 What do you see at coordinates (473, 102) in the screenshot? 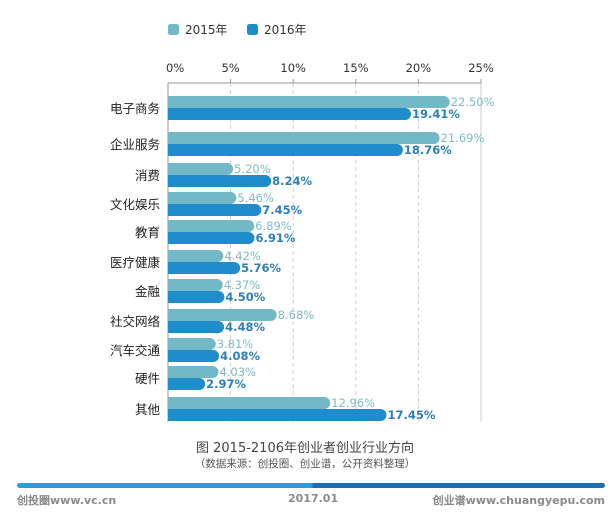
I see `data-label: 22.50%` at bounding box center [473, 102].